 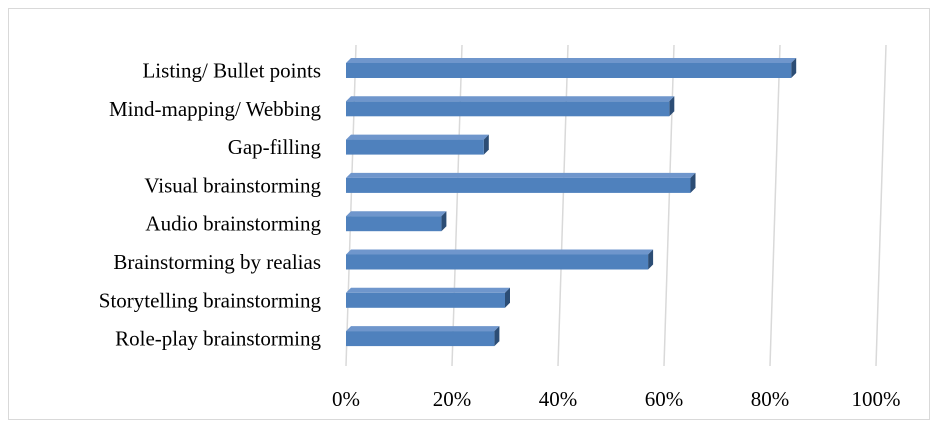 What do you see at coordinates (231, 71) in the screenshot?
I see `category-label: Listing/ Bullet points` at bounding box center [231, 71].